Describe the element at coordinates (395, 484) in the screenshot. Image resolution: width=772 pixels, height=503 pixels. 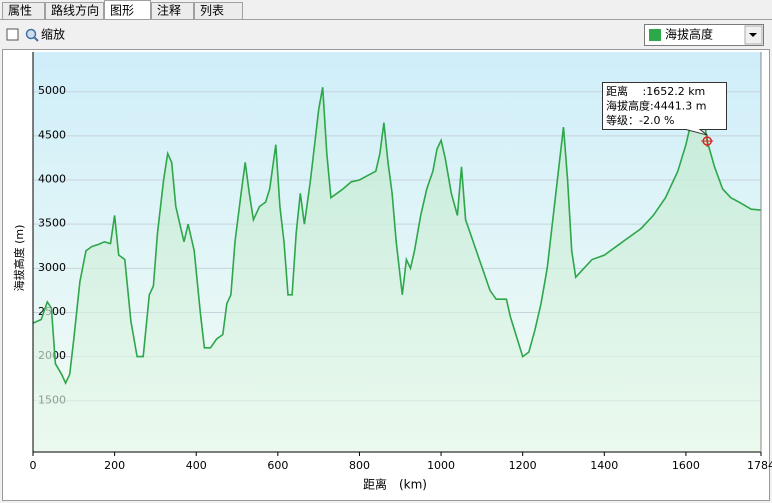
I see `x-axis-title: 距离 (km)` at that location.